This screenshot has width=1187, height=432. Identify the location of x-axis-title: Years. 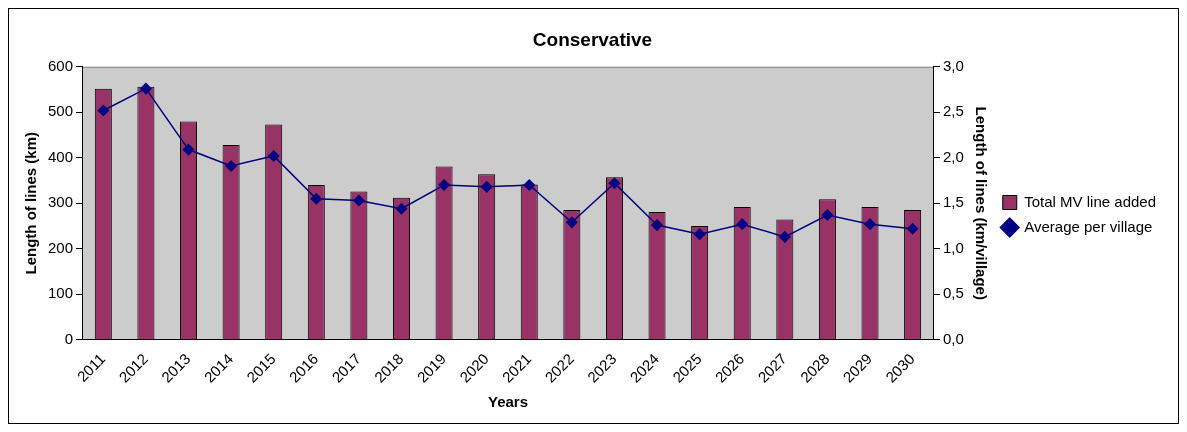
(507, 402).